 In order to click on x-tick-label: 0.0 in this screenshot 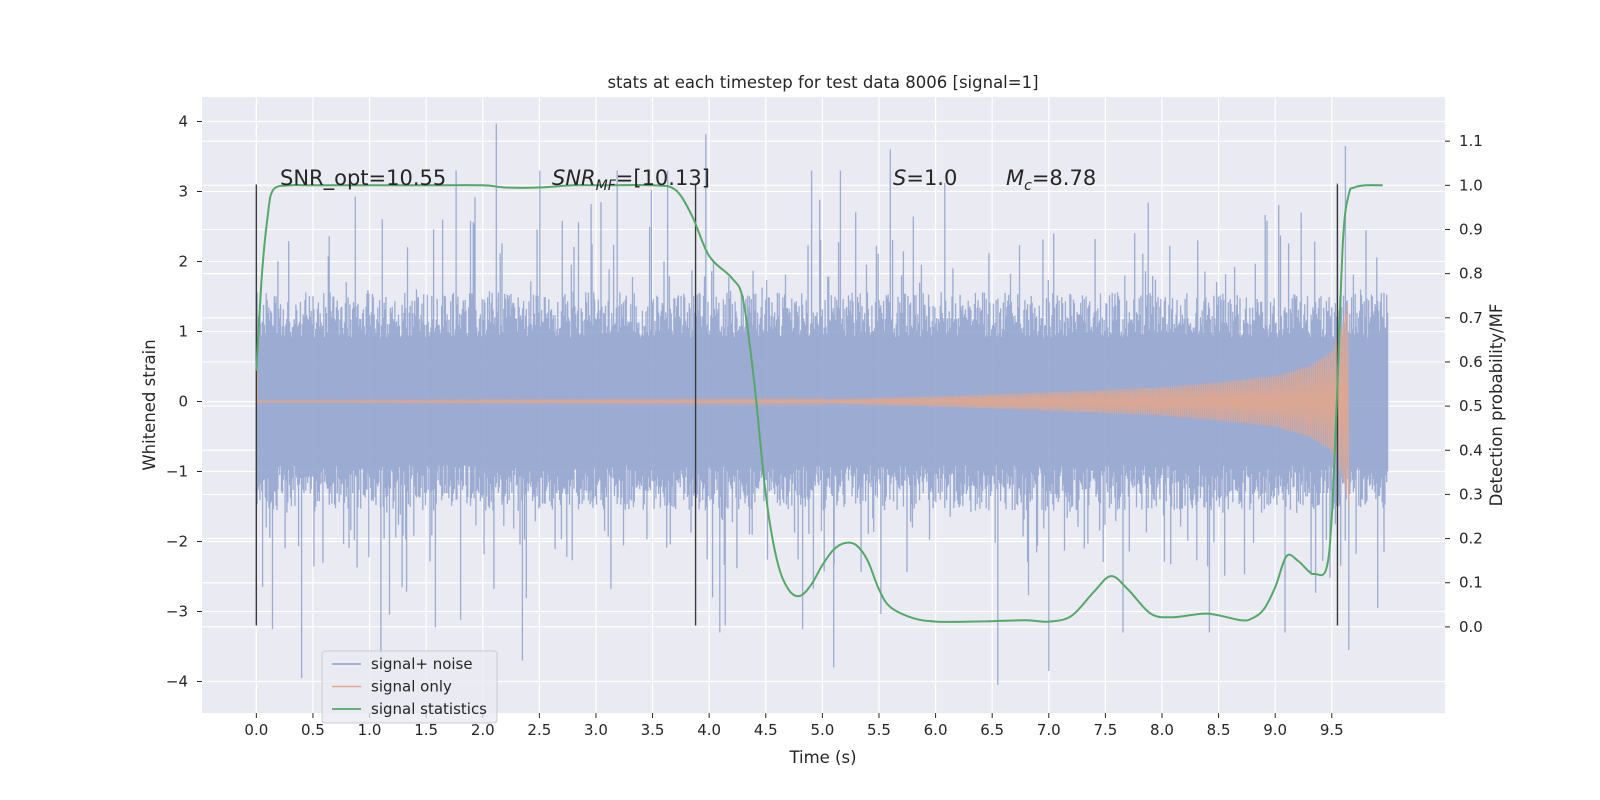, I will do `click(256, 730)`.